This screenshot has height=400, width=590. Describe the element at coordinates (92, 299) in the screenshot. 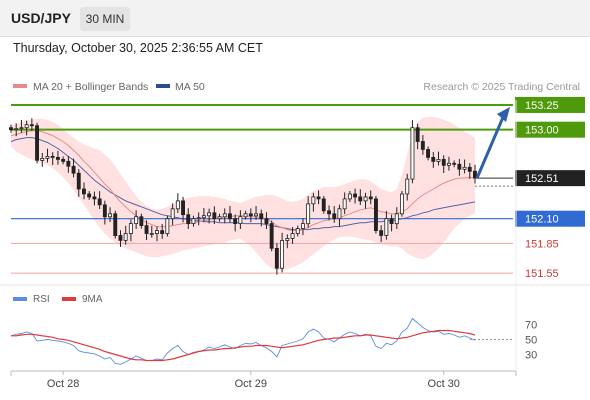

I see `legend-rsi-ma-label: 9MA` at that location.